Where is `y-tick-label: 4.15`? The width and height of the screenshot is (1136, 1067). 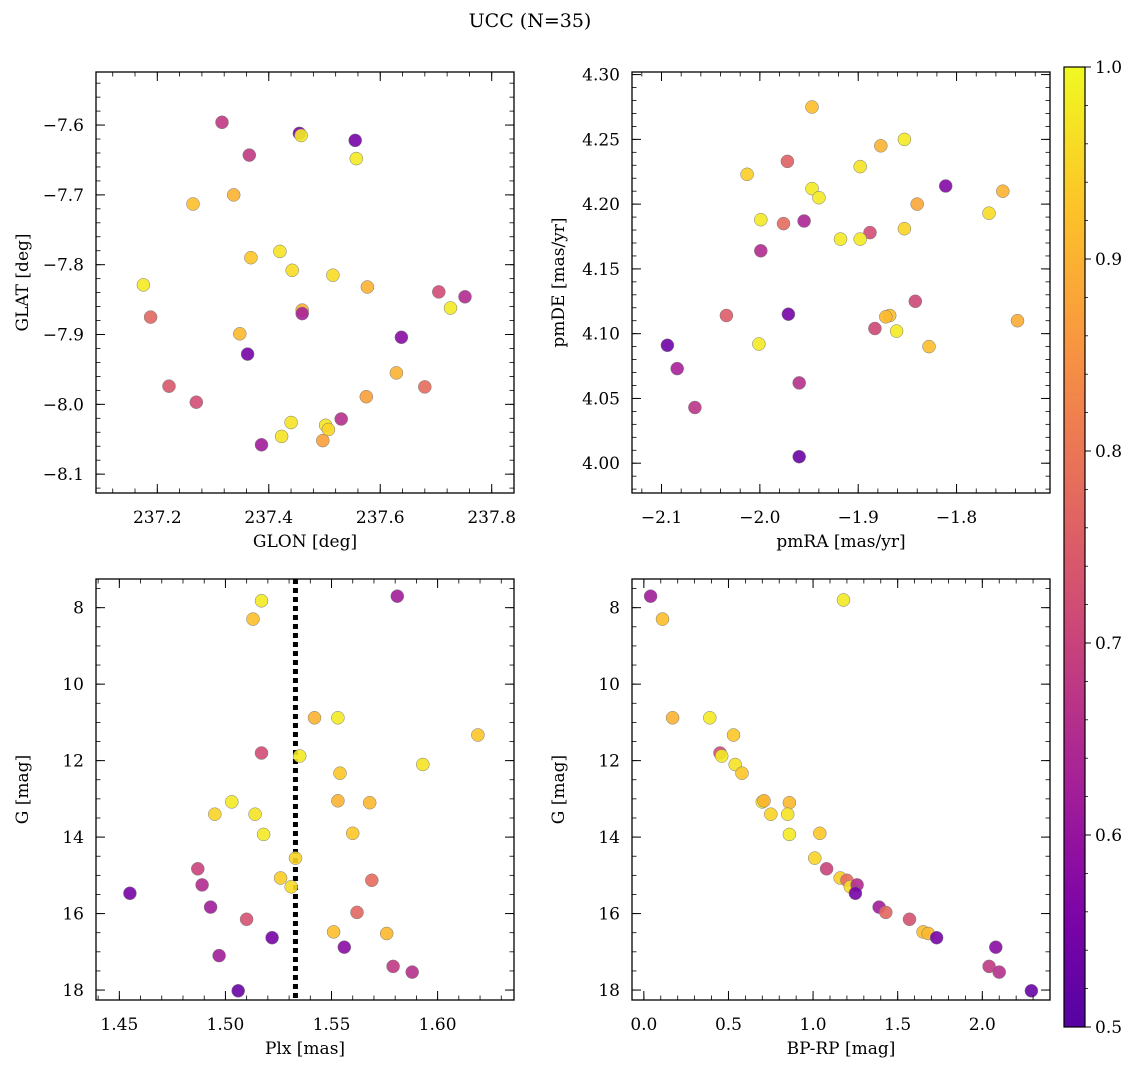
y-tick-label: 4.15 is located at coordinates (601, 270).